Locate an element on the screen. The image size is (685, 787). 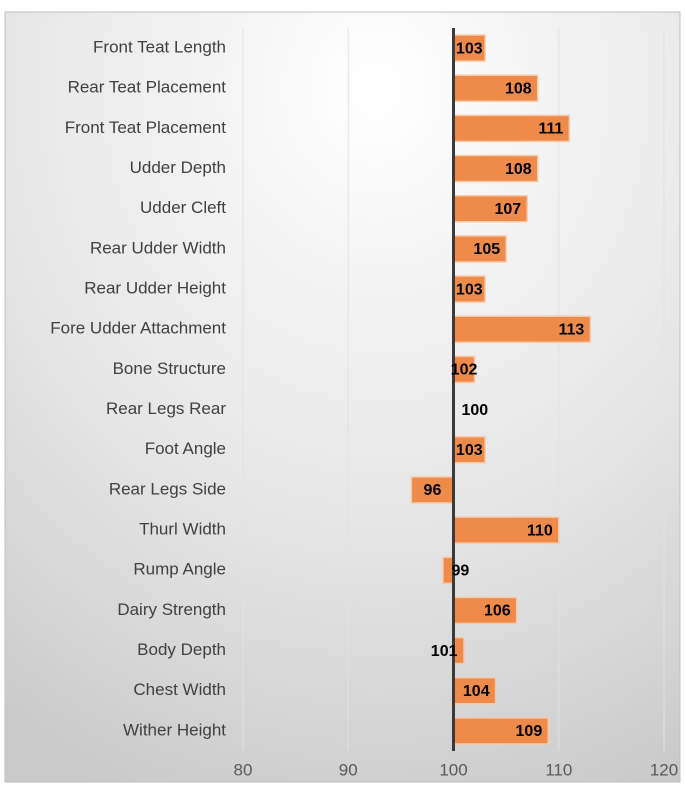
y-tick-label: Rear Teat Placement is located at coordinates (147, 87).